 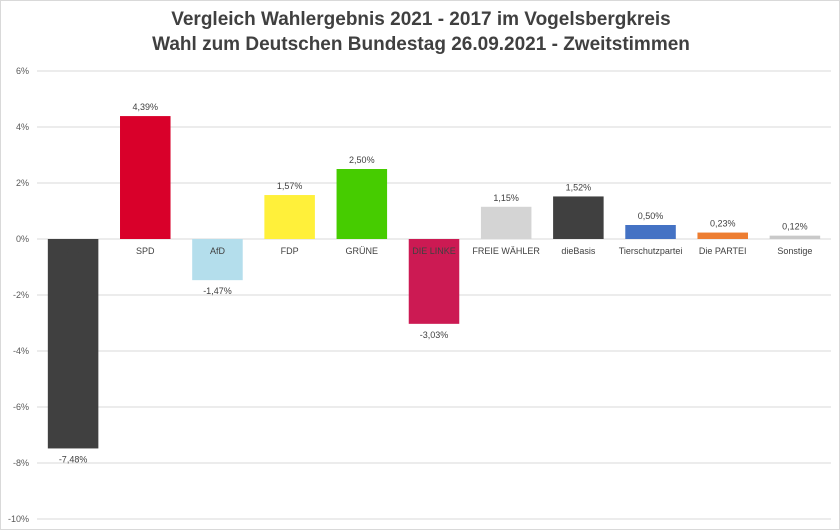 I want to click on y-tick-label: 0%, so click(x=22, y=239).